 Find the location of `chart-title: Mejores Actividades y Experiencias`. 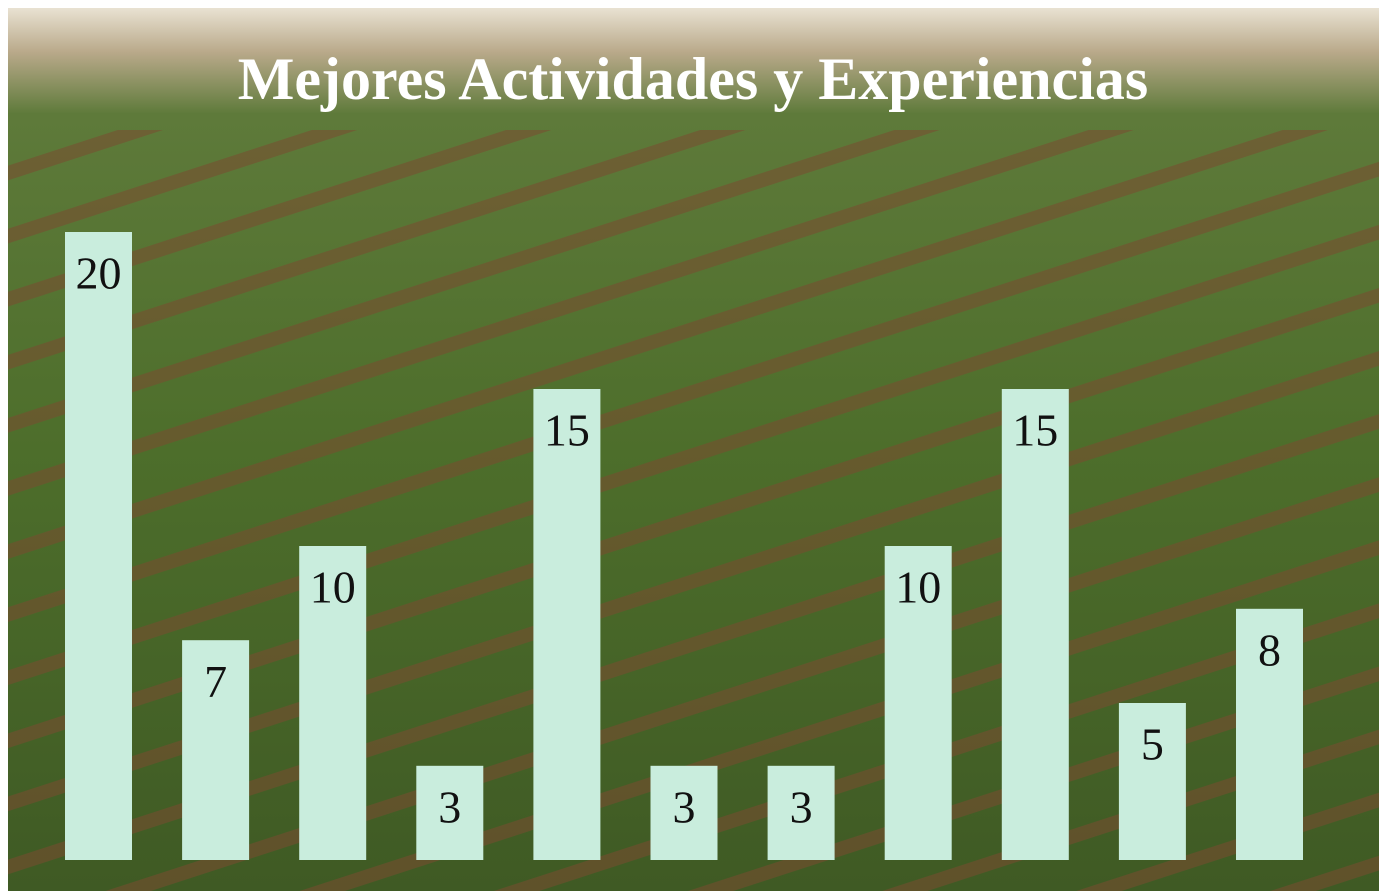

chart-title: Mejores Actividades y Experiencias is located at coordinates (693, 79).